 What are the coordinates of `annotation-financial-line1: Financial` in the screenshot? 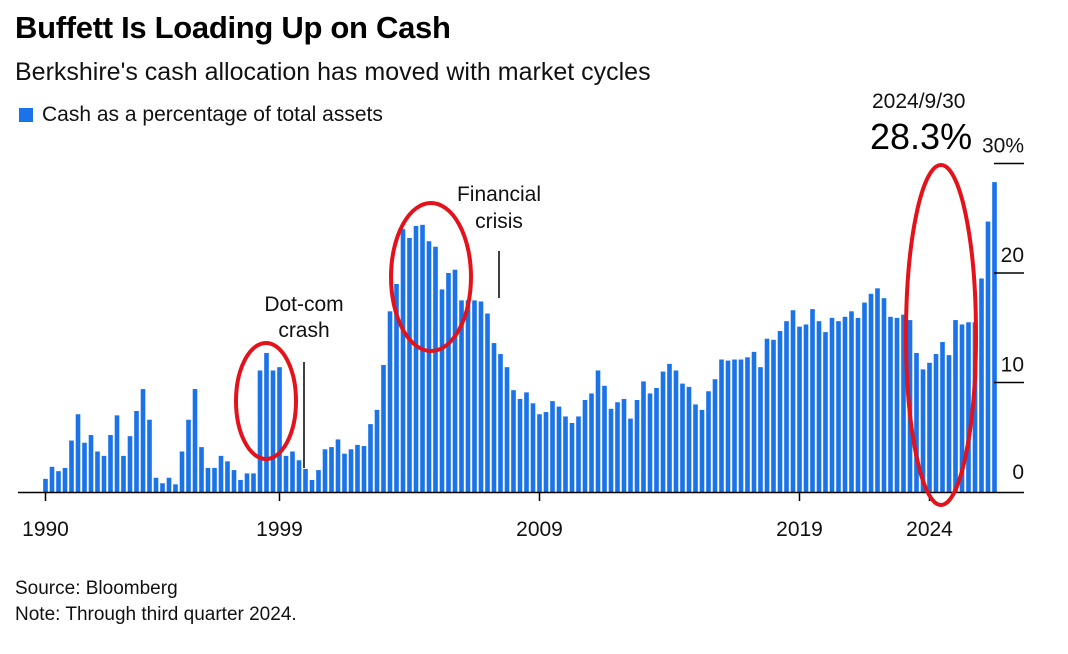 It's located at (499, 194).